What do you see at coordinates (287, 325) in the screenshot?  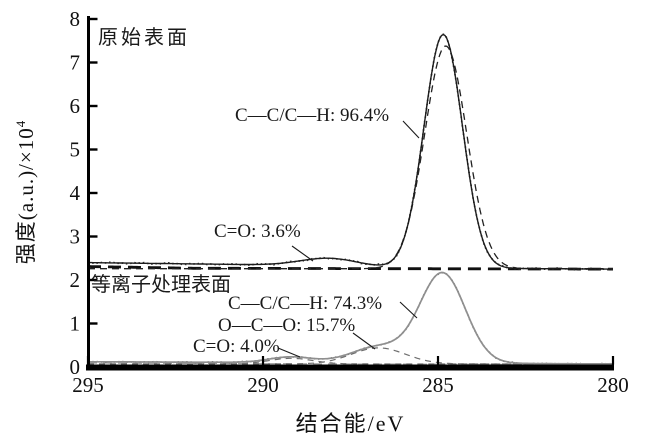 I see `peak-label-oco-157: O—C—O: 15.7%` at bounding box center [287, 325].